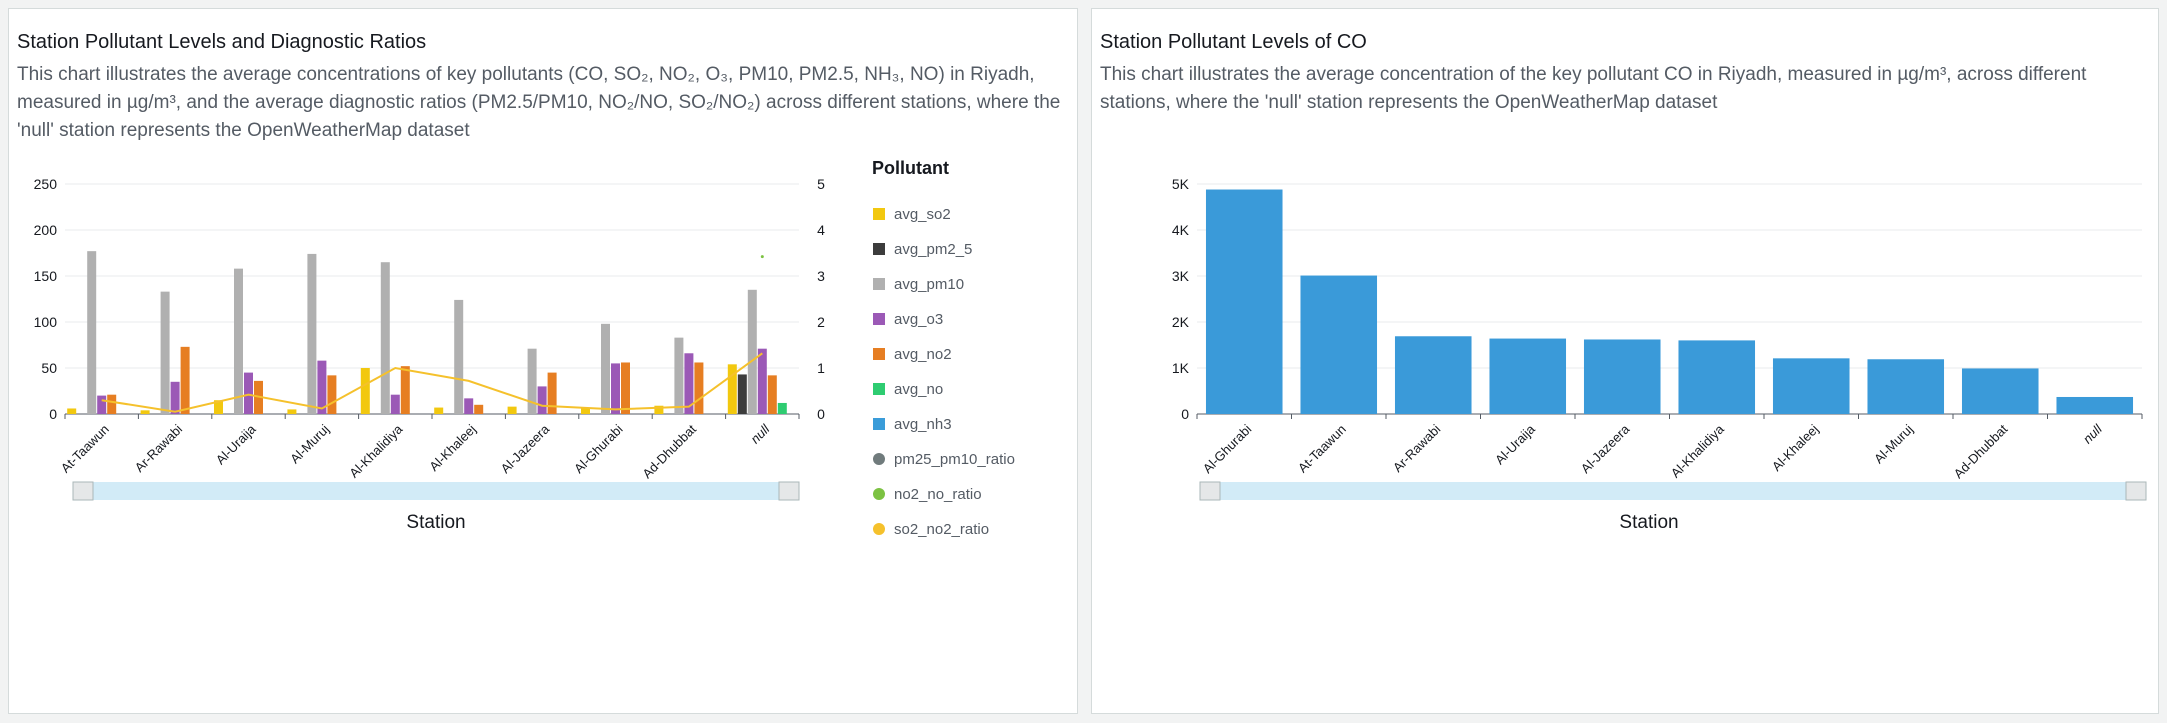 The height and width of the screenshot is (723, 2167). Describe the element at coordinates (762, 257) in the screenshot. I see `point-no2_no_ratio` at that location.